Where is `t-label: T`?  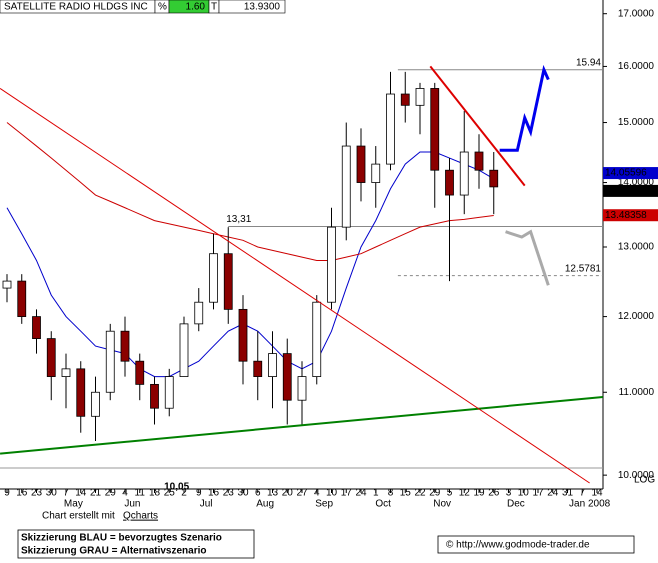 t-label: T is located at coordinates (214, 7).